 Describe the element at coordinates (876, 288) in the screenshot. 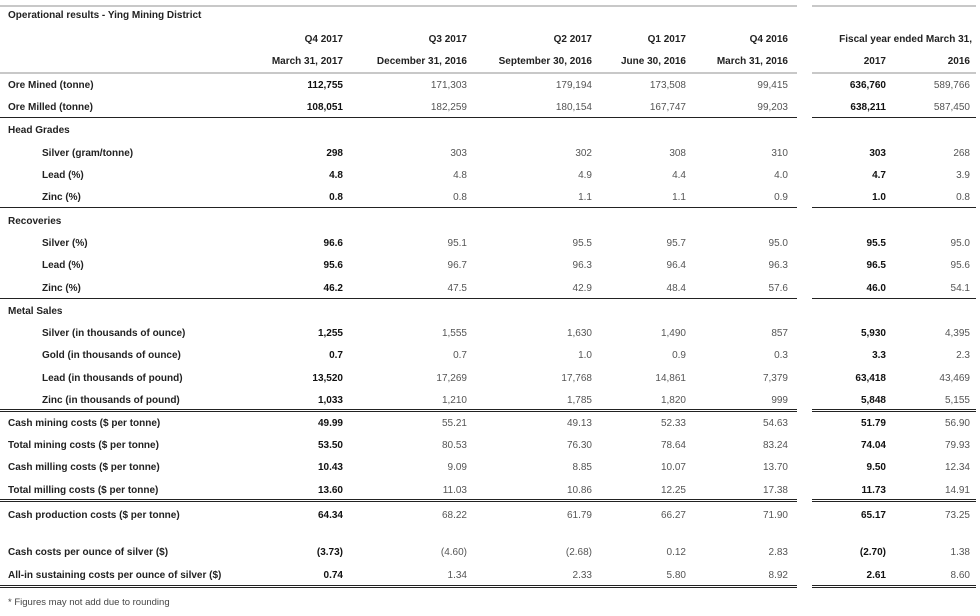

I see `table-cell: 46.0` at that location.